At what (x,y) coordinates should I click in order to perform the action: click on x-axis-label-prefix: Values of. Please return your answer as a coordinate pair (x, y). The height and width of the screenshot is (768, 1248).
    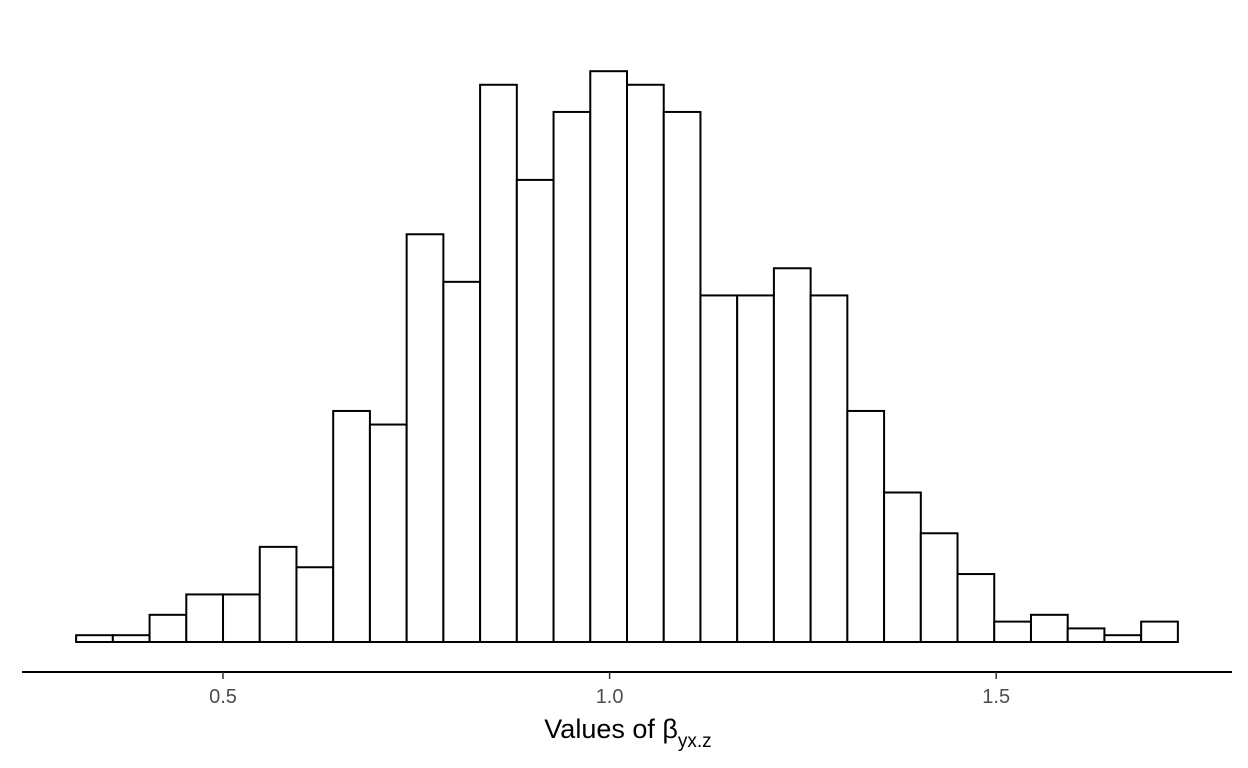
    Looking at the image, I should click on (603, 729).